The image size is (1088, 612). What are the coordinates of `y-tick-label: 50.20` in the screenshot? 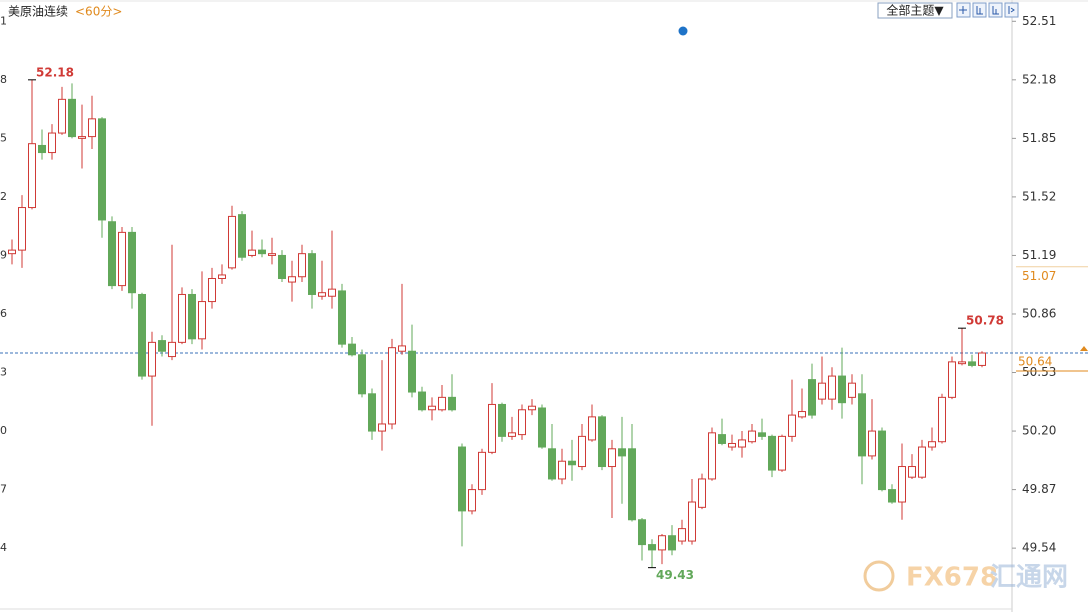 It's located at (1039, 431).